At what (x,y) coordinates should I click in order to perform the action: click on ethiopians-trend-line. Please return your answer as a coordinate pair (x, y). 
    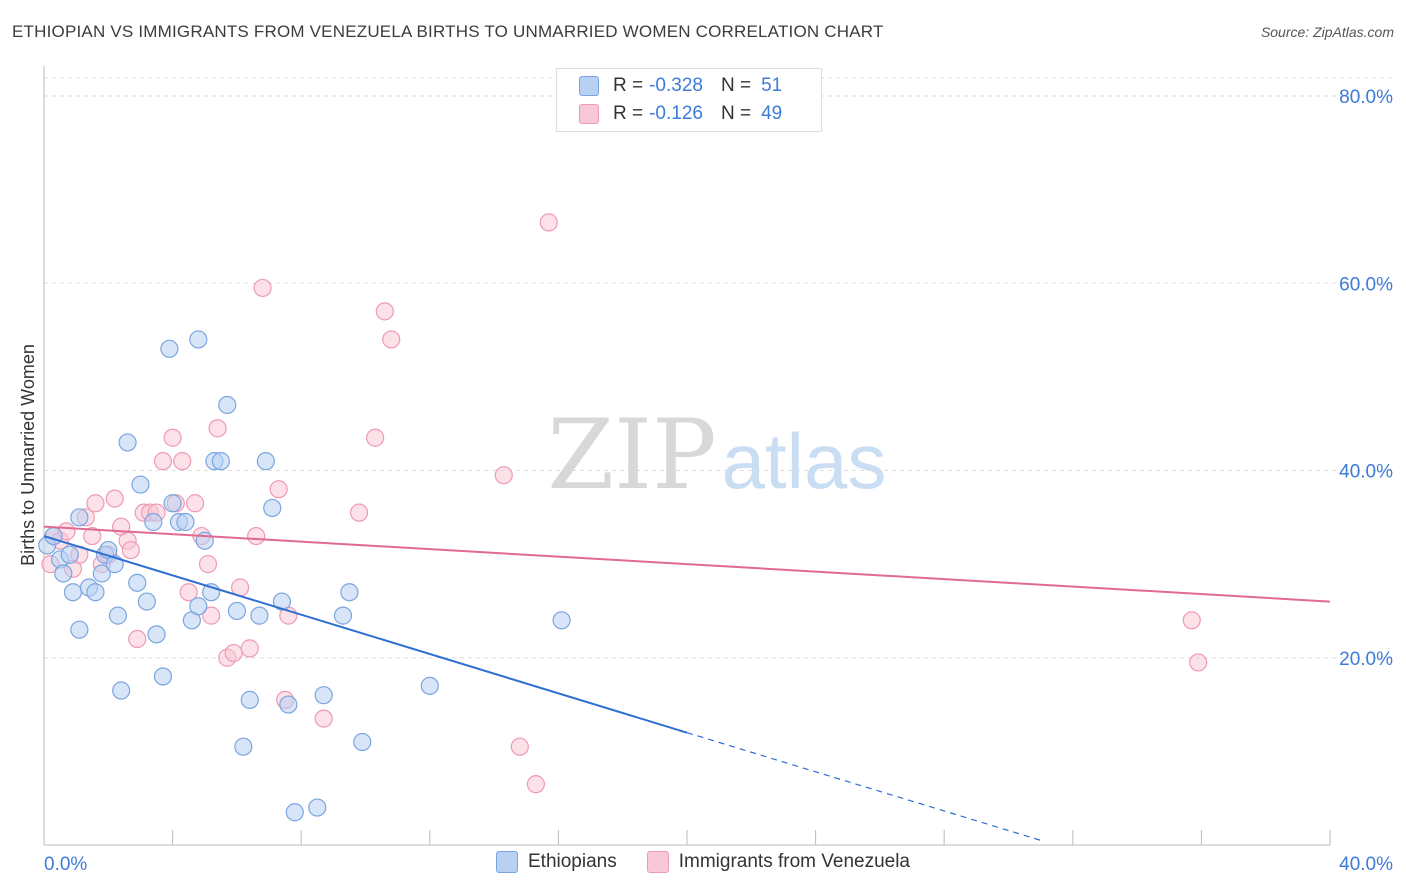
    Looking at the image, I should click on (365, 634).